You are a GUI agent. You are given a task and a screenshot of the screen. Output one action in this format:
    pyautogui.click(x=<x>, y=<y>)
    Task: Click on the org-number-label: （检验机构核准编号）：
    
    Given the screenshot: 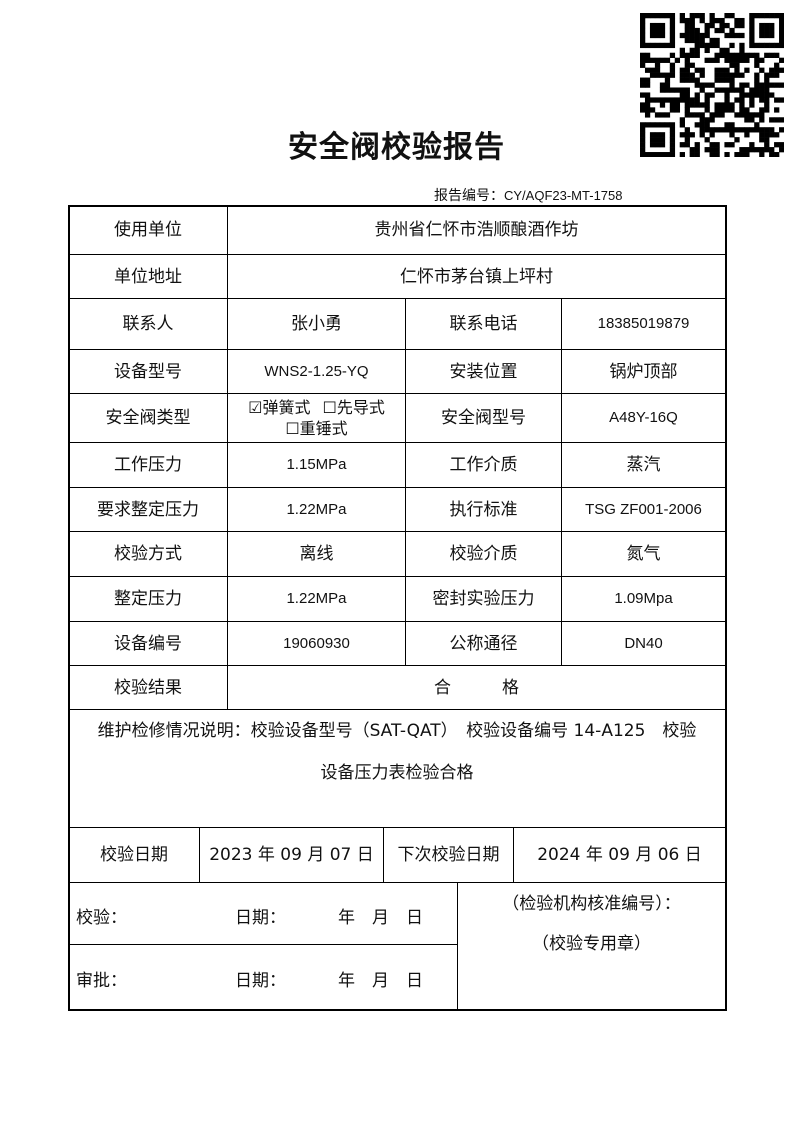 What is the action you would take?
    pyautogui.click(x=591, y=904)
    